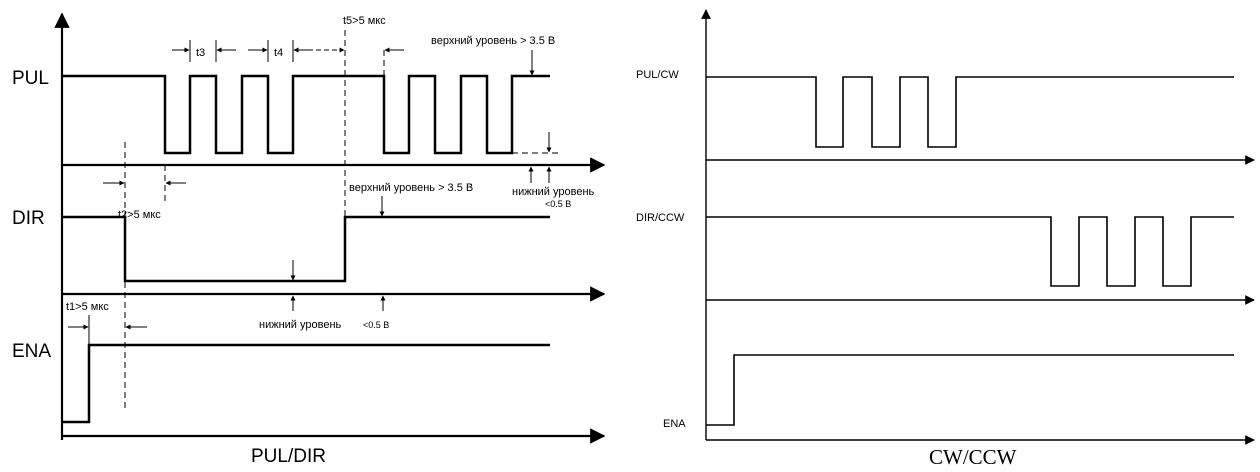  What do you see at coordinates (973, 457) in the screenshot?
I see `cw-ccw-title: CW/CCW` at bounding box center [973, 457].